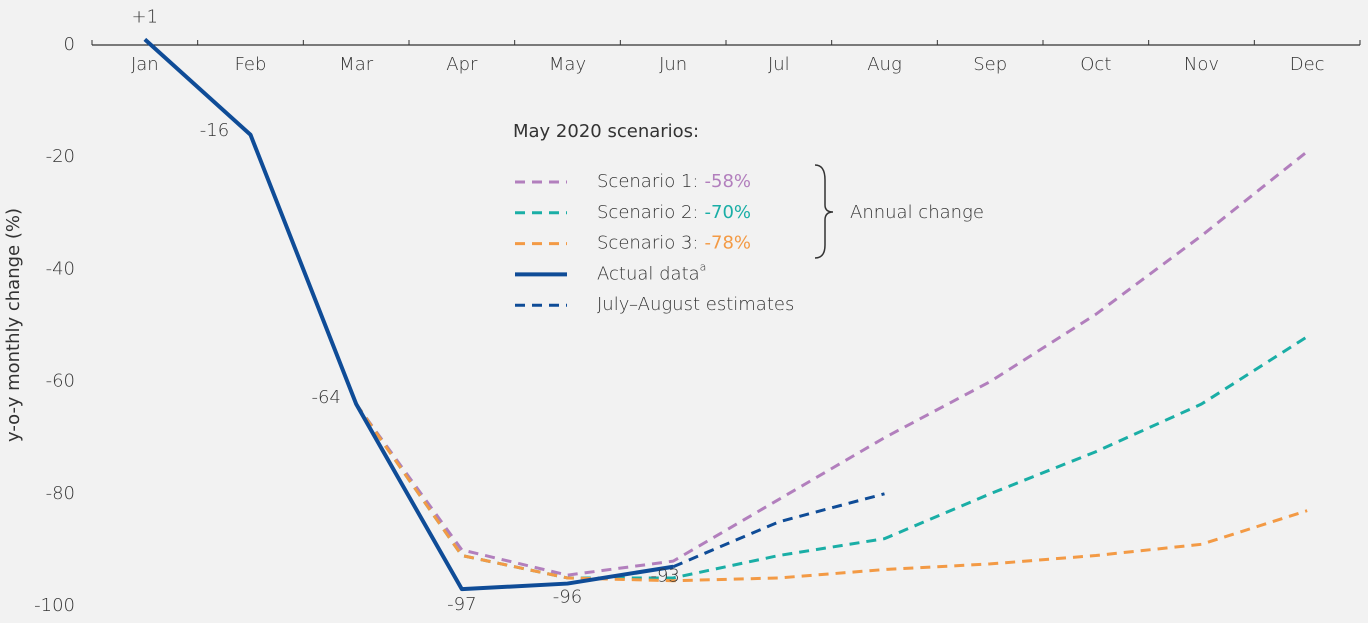  What do you see at coordinates (214, 130) in the screenshot?
I see `data-label: -16` at bounding box center [214, 130].